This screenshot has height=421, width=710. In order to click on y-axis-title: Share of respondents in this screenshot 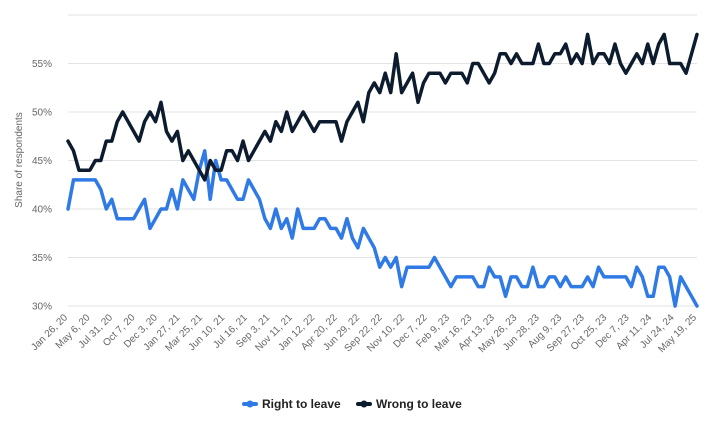, I will do `click(19, 160)`.